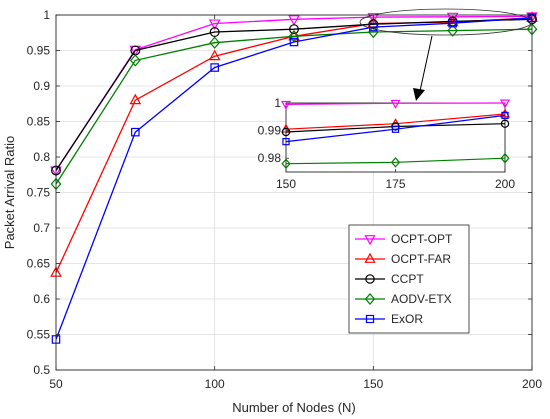 Image resolution: width=550 pixels, height=419 pixels. Describe the element at coordinates (294, 407) in the screenshot. I see `x-axis-label: Number of Nodes (N)` at that location.